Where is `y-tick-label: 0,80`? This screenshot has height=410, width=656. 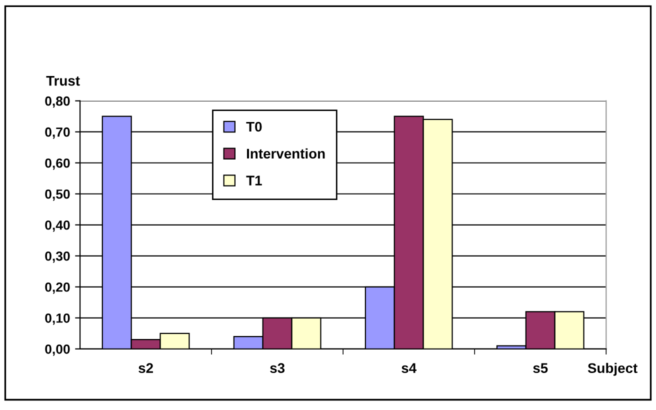 y-tick-label: 0,80 is located at coordinates (57, 102).